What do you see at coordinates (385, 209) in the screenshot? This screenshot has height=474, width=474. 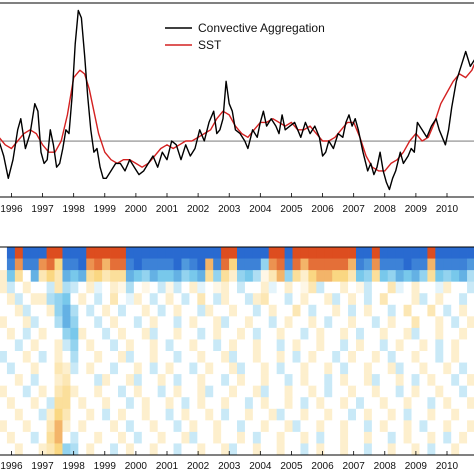 I see `x-tick-label-2008: 2008` at bounding box center [385, 209].